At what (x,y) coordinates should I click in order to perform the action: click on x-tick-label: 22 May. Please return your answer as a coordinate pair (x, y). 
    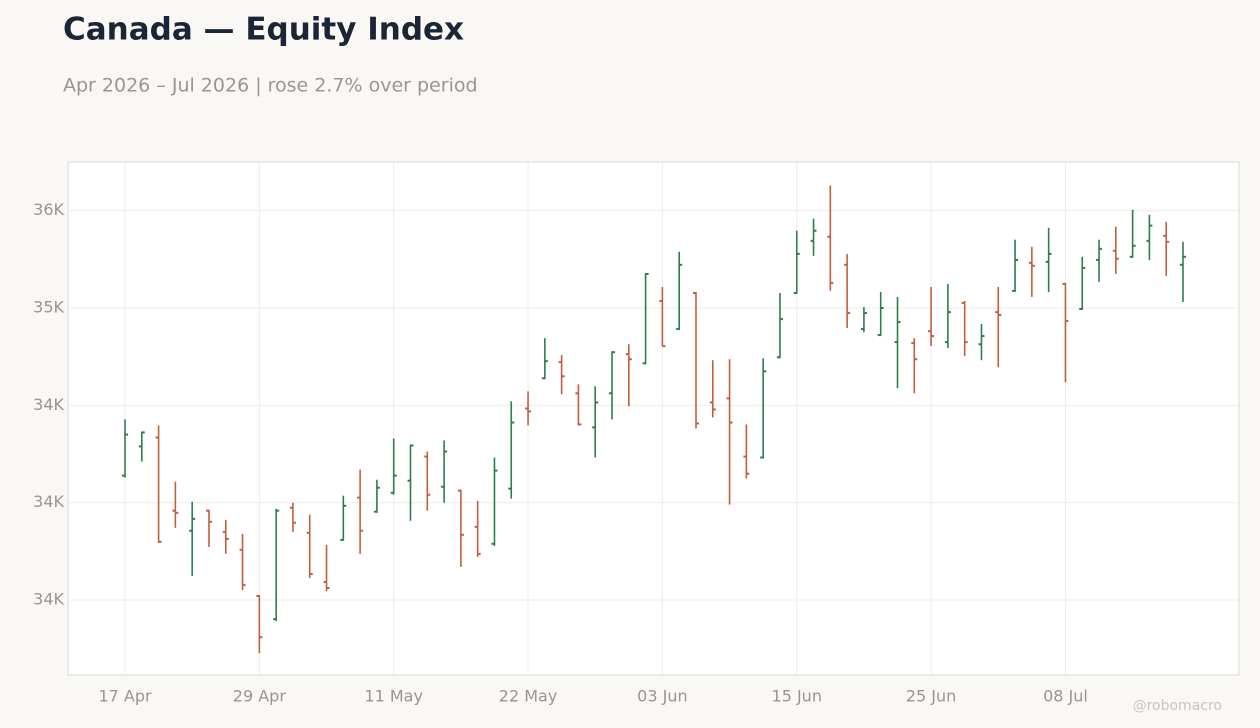
    Looking at the image, I should click on (528, 696).